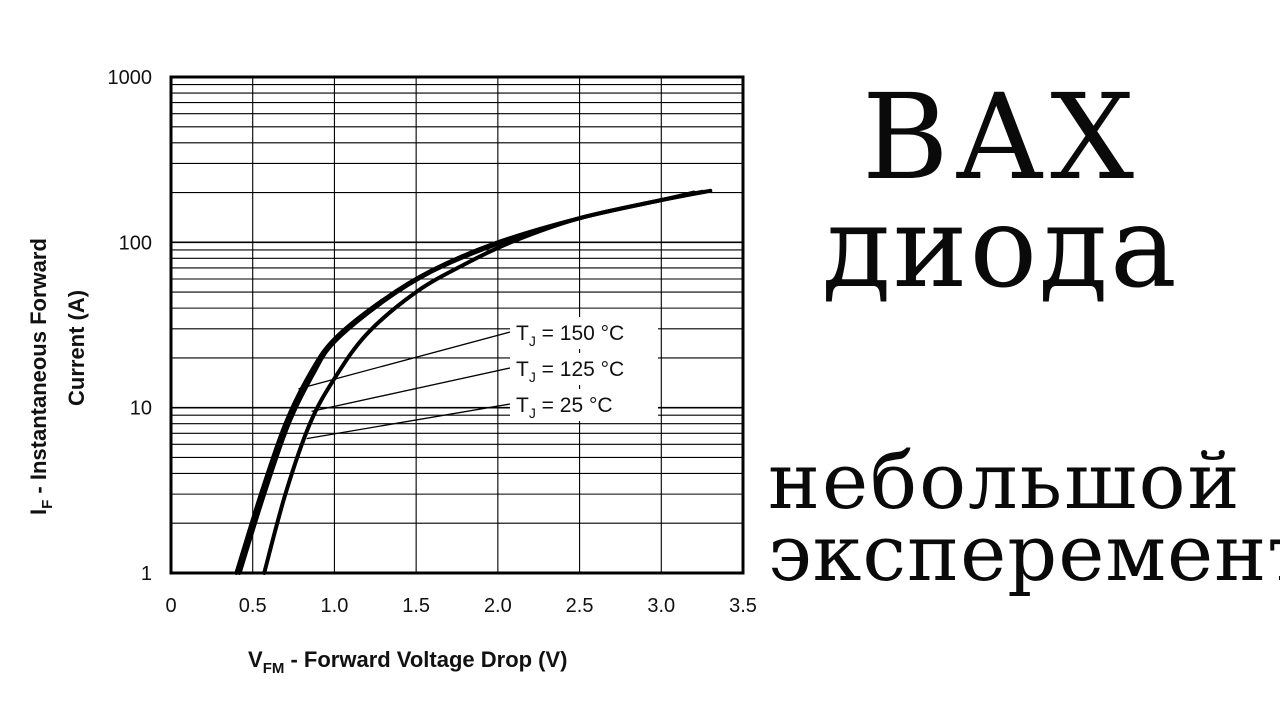 This screenshot has height=720, width=1280. What do you see at coordinates (335, 606) in the screenshot?
I see `x-tick-label: 1.0` at bounding box center [335, 606].